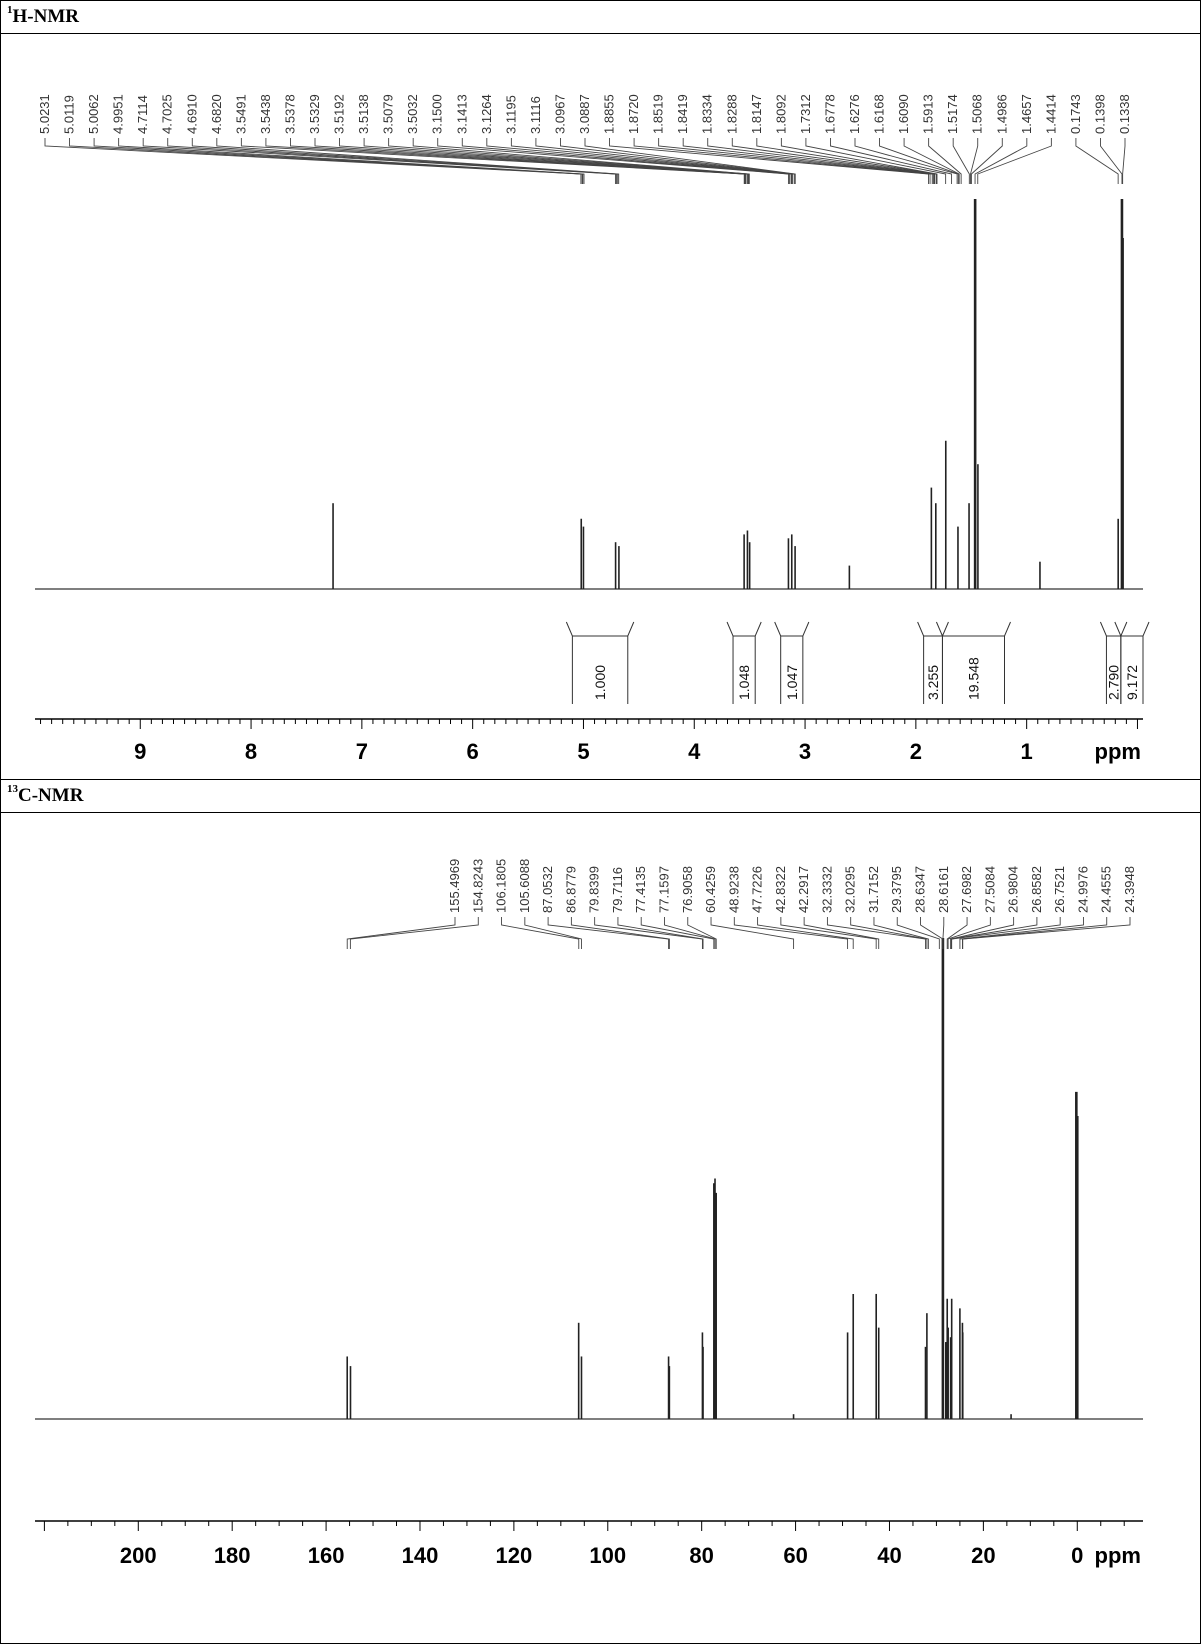 Image resolution: width=1201 pixels, height=1644 pixels. I want to click on c-peak-label-17: 32.0295, so click(850, 889).